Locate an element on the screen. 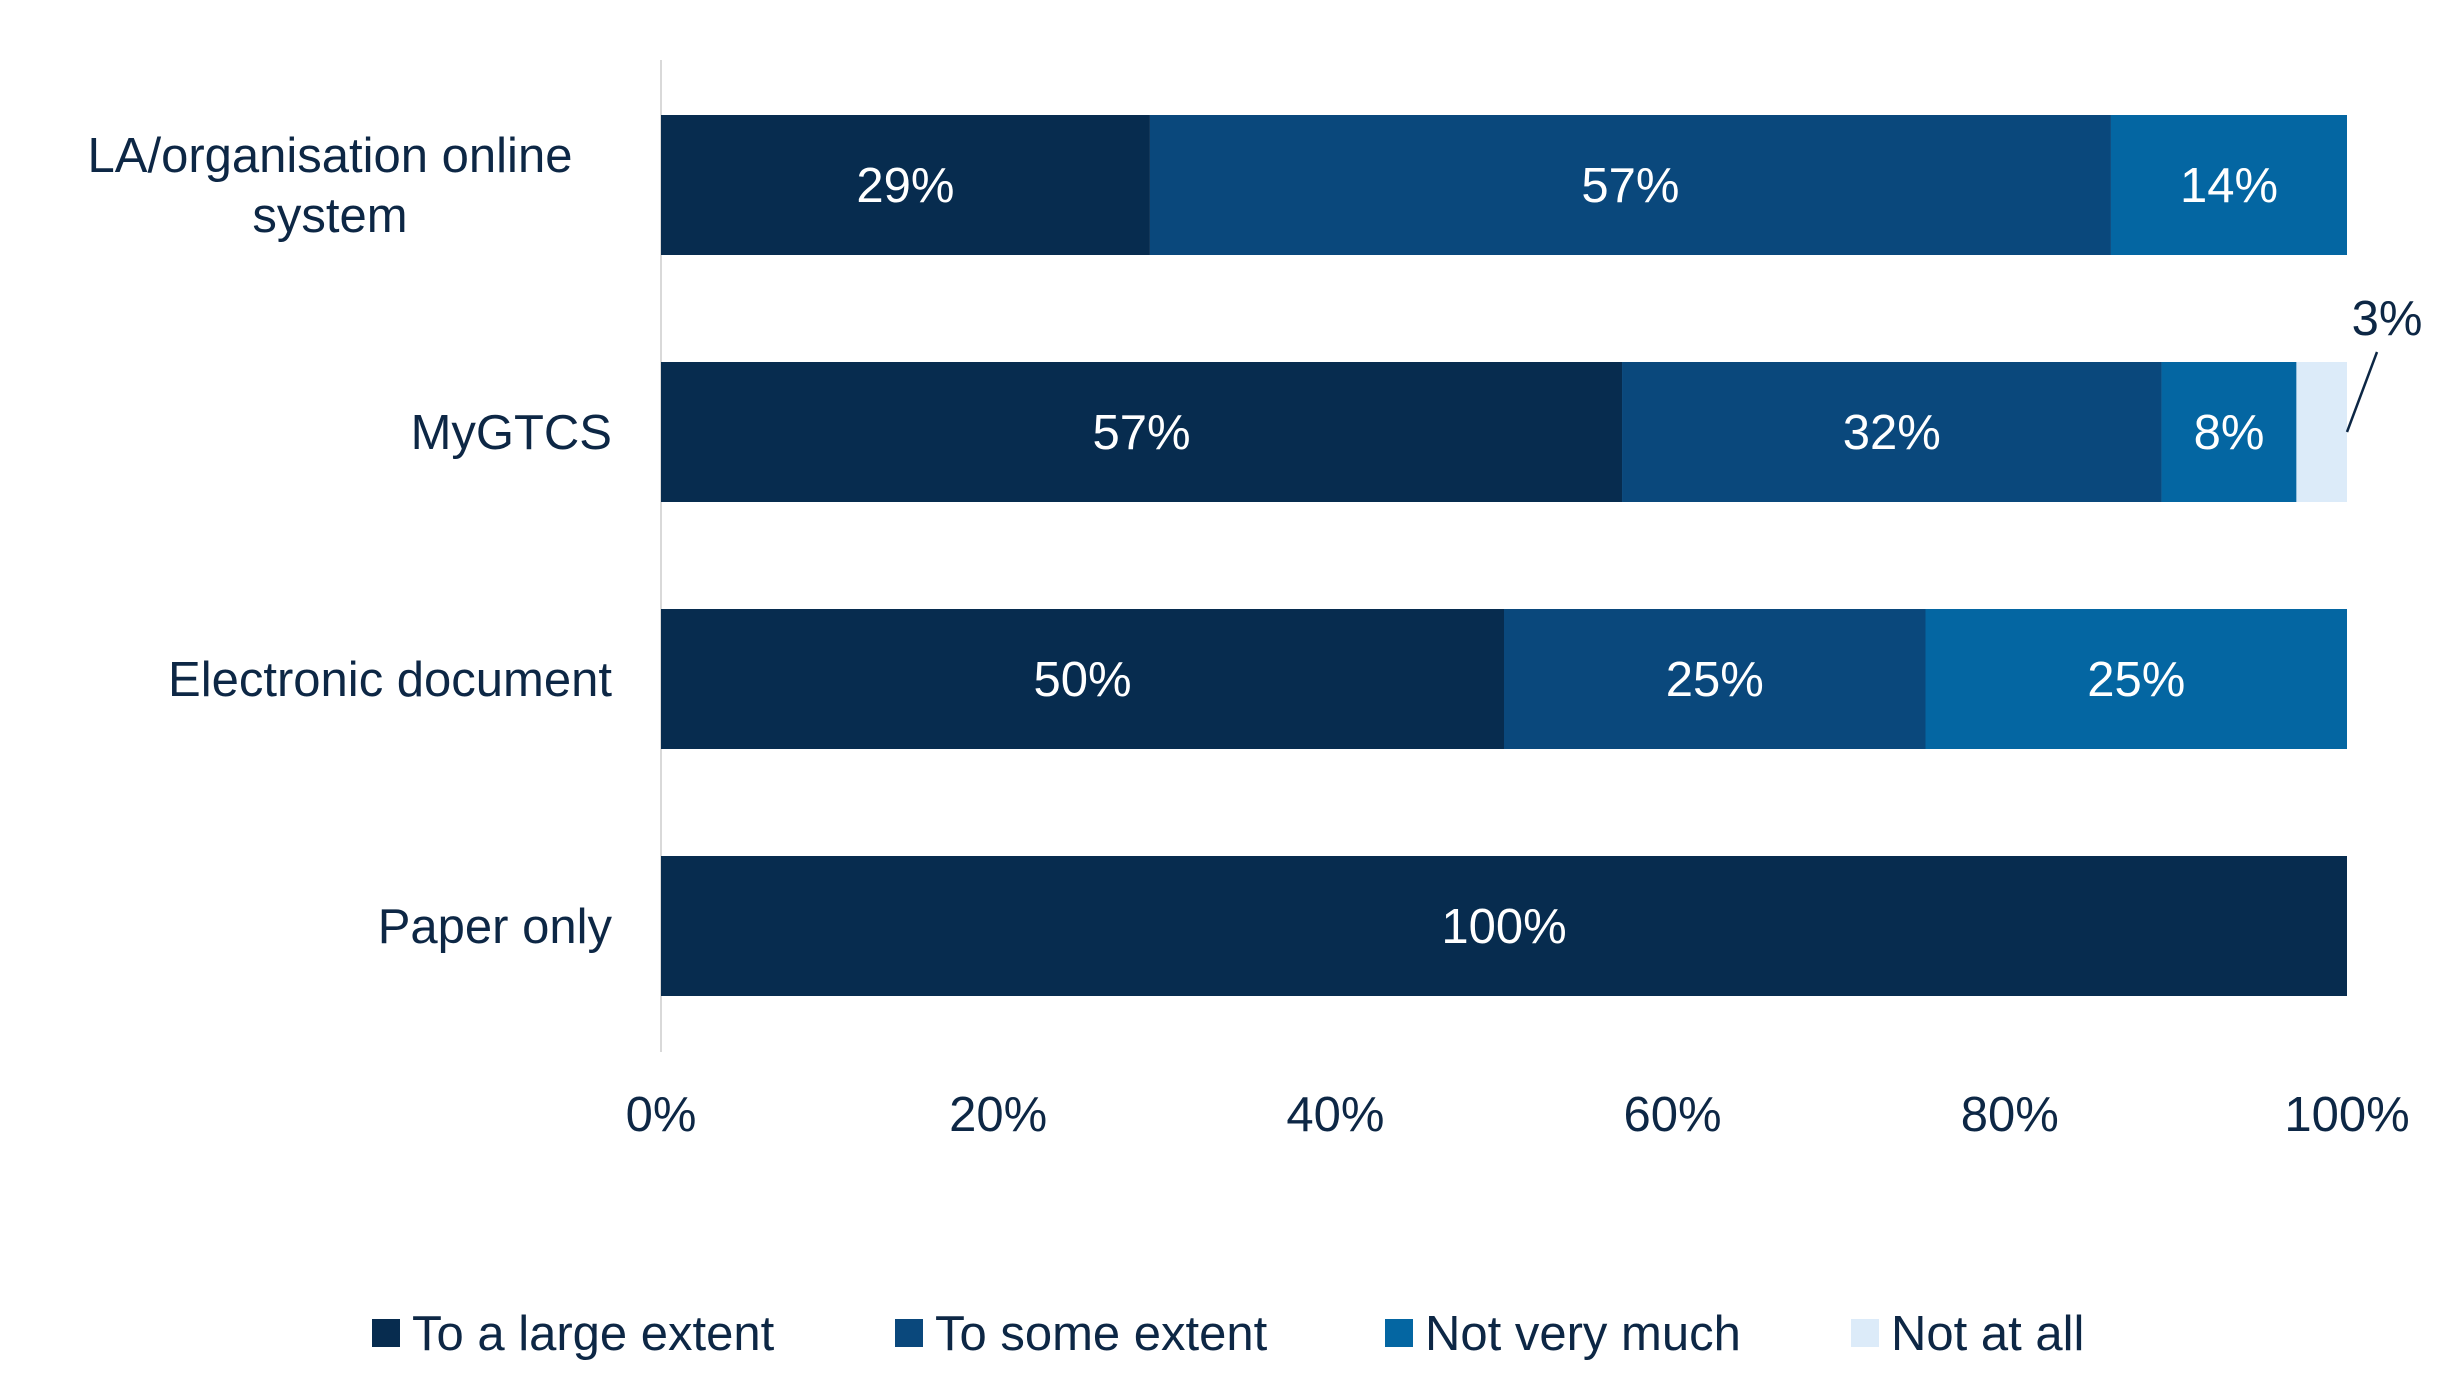  data-label: 8% is located at coordinates (2229, 433).